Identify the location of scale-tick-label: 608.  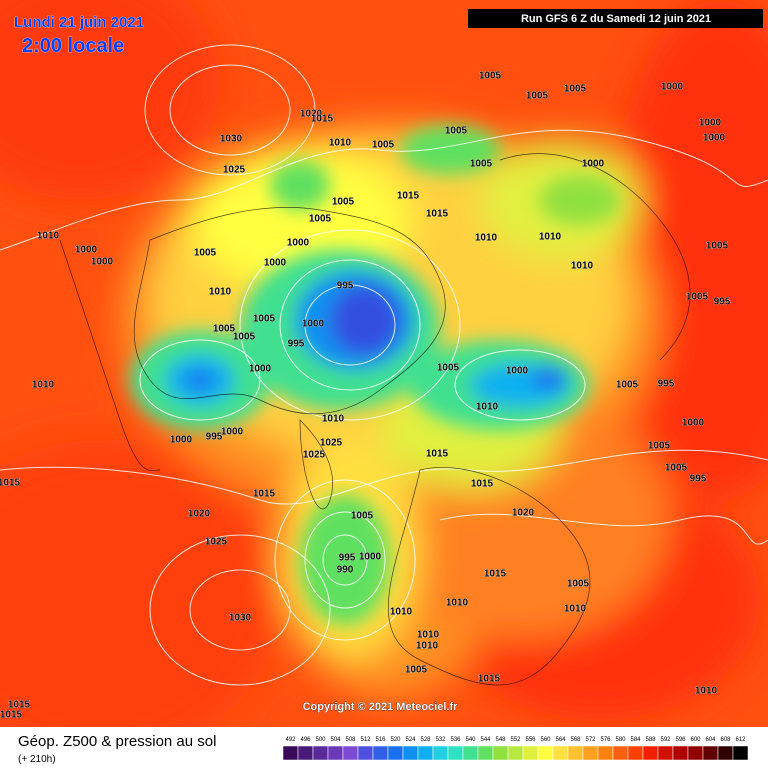
(725, 740).